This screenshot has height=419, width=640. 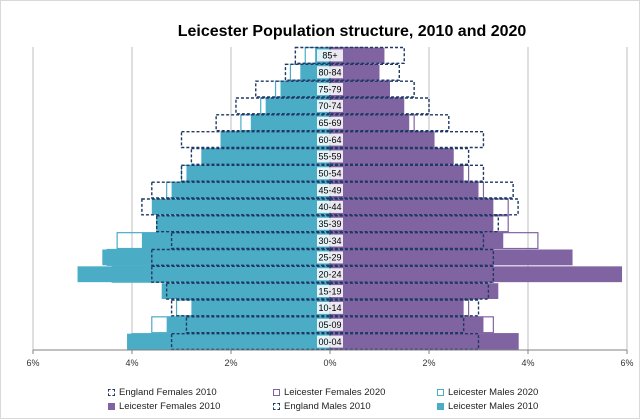 What do you see at coordinates (335, 392) in the screenshot?
I see `legend-label: Leicester Females 2020` at bounding box center [335, 392].